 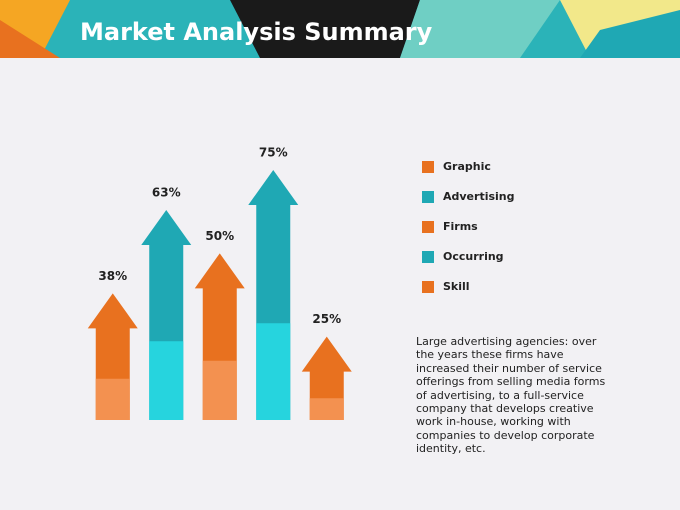 What do you see at coordinates (256, 32) in the screenshot?
I see `chart-title: Market Analysis Summary` at bounding box center [256, 32].